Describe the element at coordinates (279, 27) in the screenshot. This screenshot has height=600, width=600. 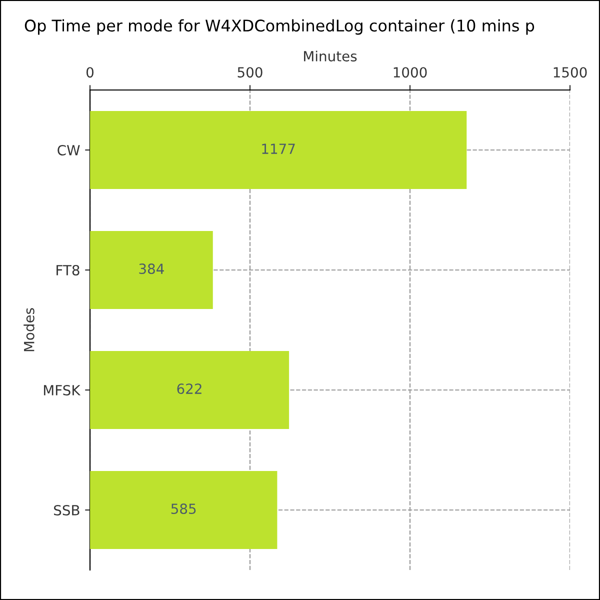
I see `chart-title: Op Time per mode for W4XDCombinedLog container (10 mins p` at that location.